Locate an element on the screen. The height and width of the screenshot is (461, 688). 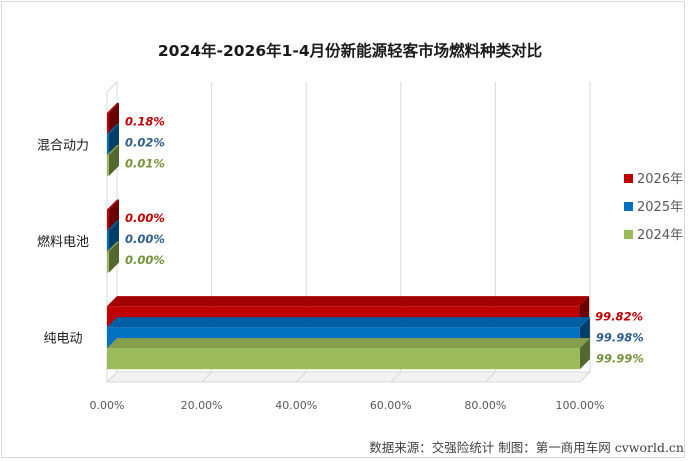
x-tick-label: 20.00% is located at coordinates (202, 405).